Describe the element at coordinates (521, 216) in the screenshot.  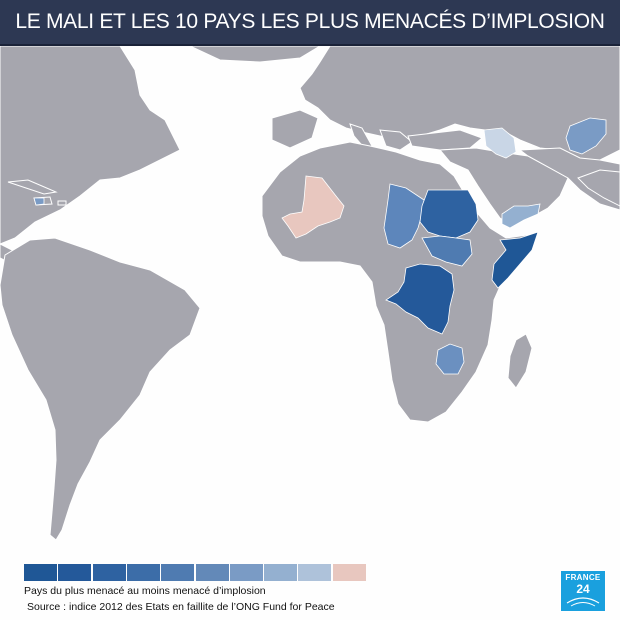
I see `country-yemen` at that location.